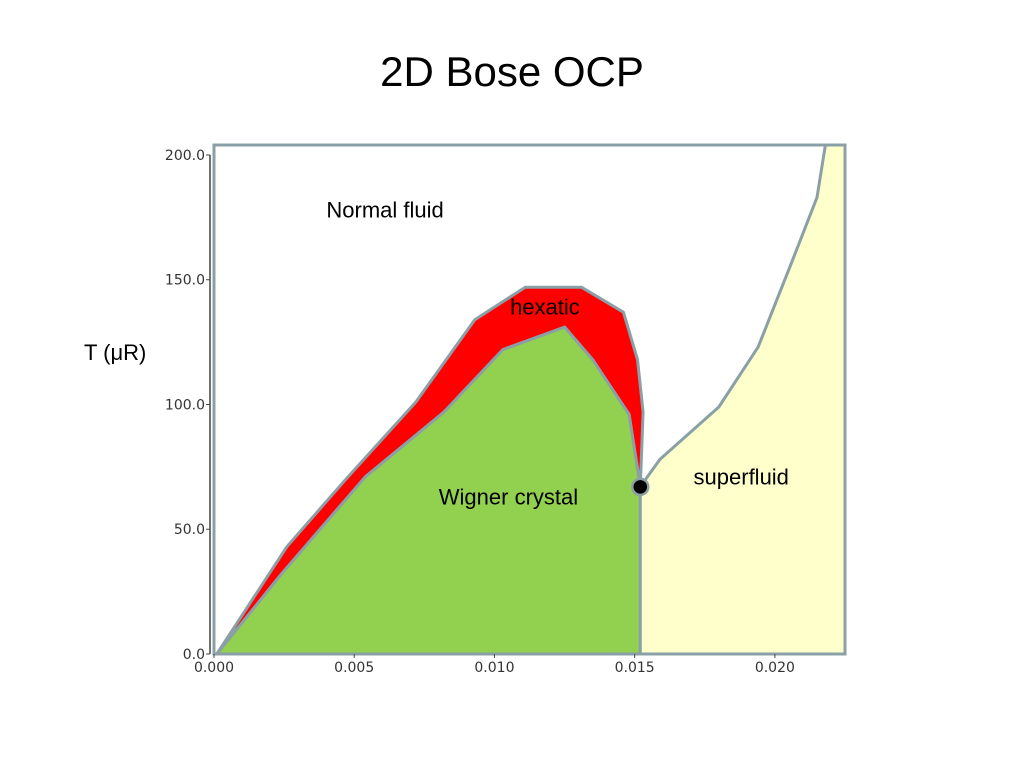 Image resolution: width=1024 pixels, height=768 pixels. What do you see at coordinates (194, 655) in the screenshot?
I see `y-tick-label: 0.0` at bounding box center [194, 655].